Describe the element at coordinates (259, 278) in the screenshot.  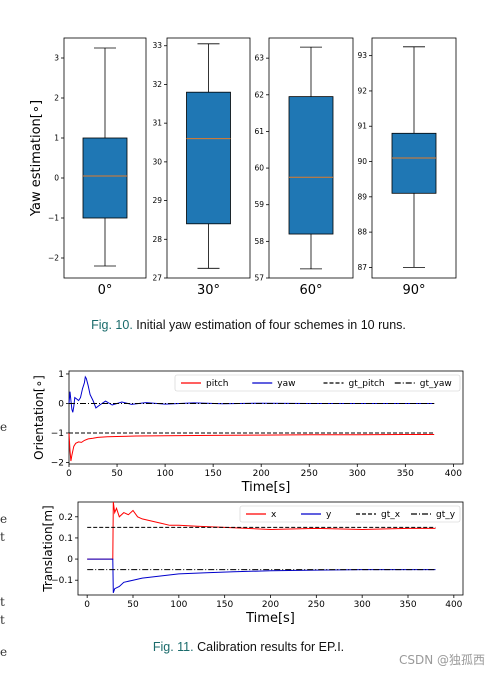
I see `y-tick-label: 57` at that location.